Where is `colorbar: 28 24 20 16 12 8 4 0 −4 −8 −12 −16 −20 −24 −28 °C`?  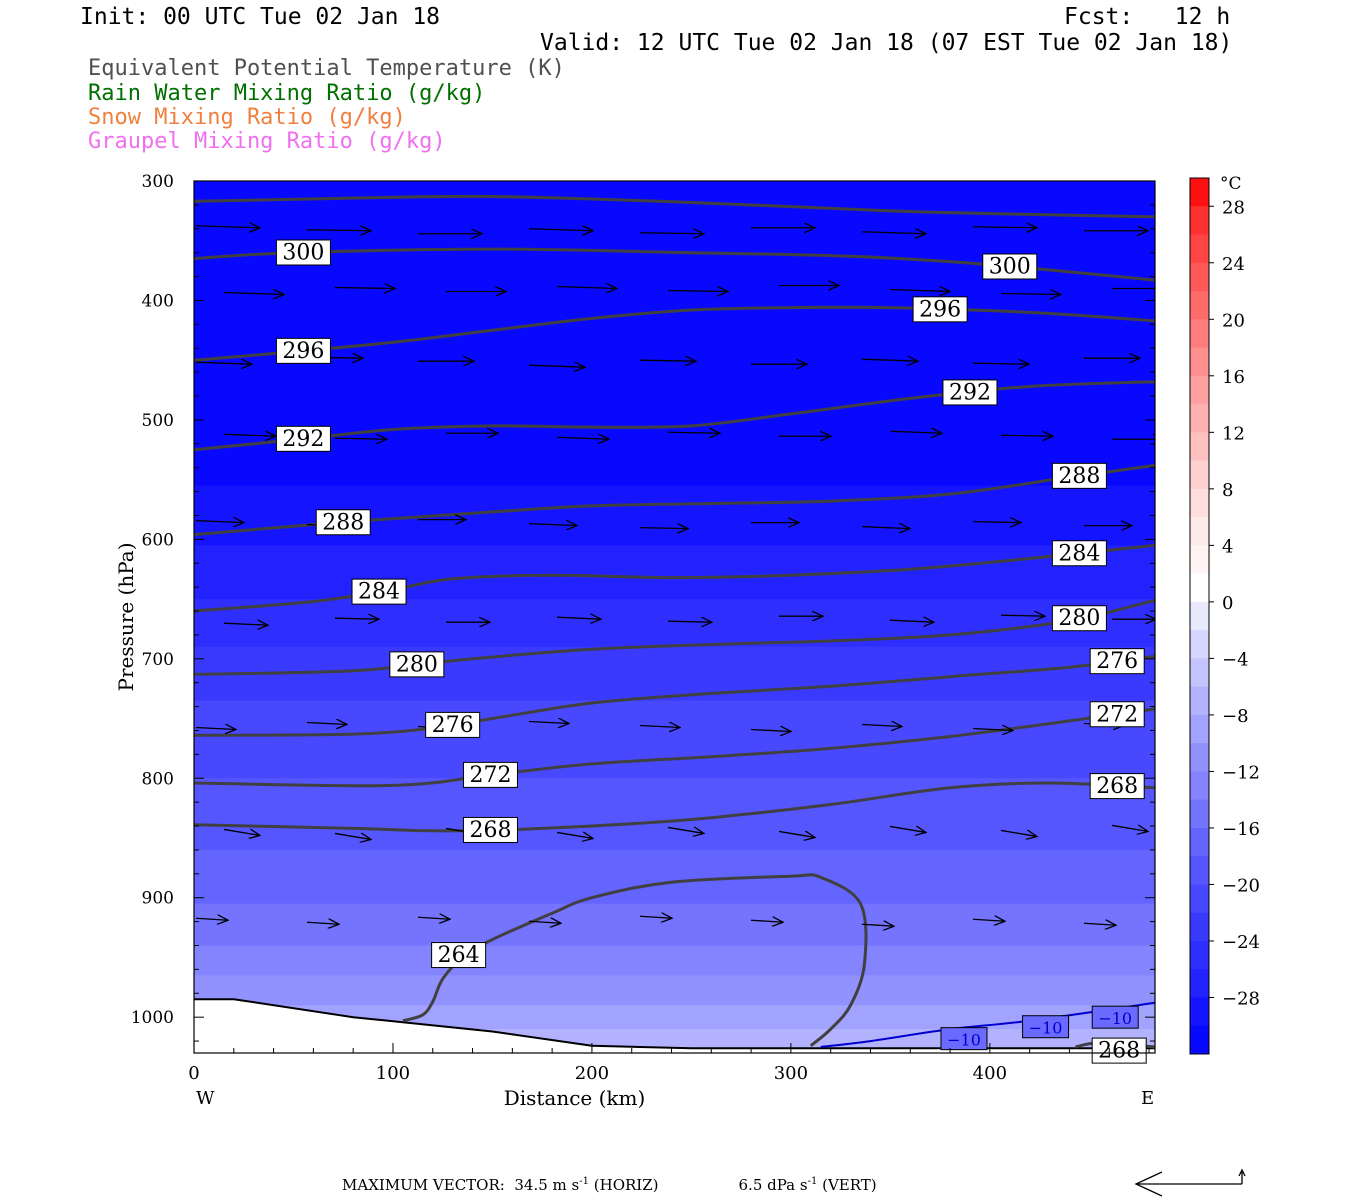 colorbar: 28 24 20 16 12 8 4 0 −4 −8 −12 −16 −20 −24 −28 °C is located at coordinates (1224, 614).